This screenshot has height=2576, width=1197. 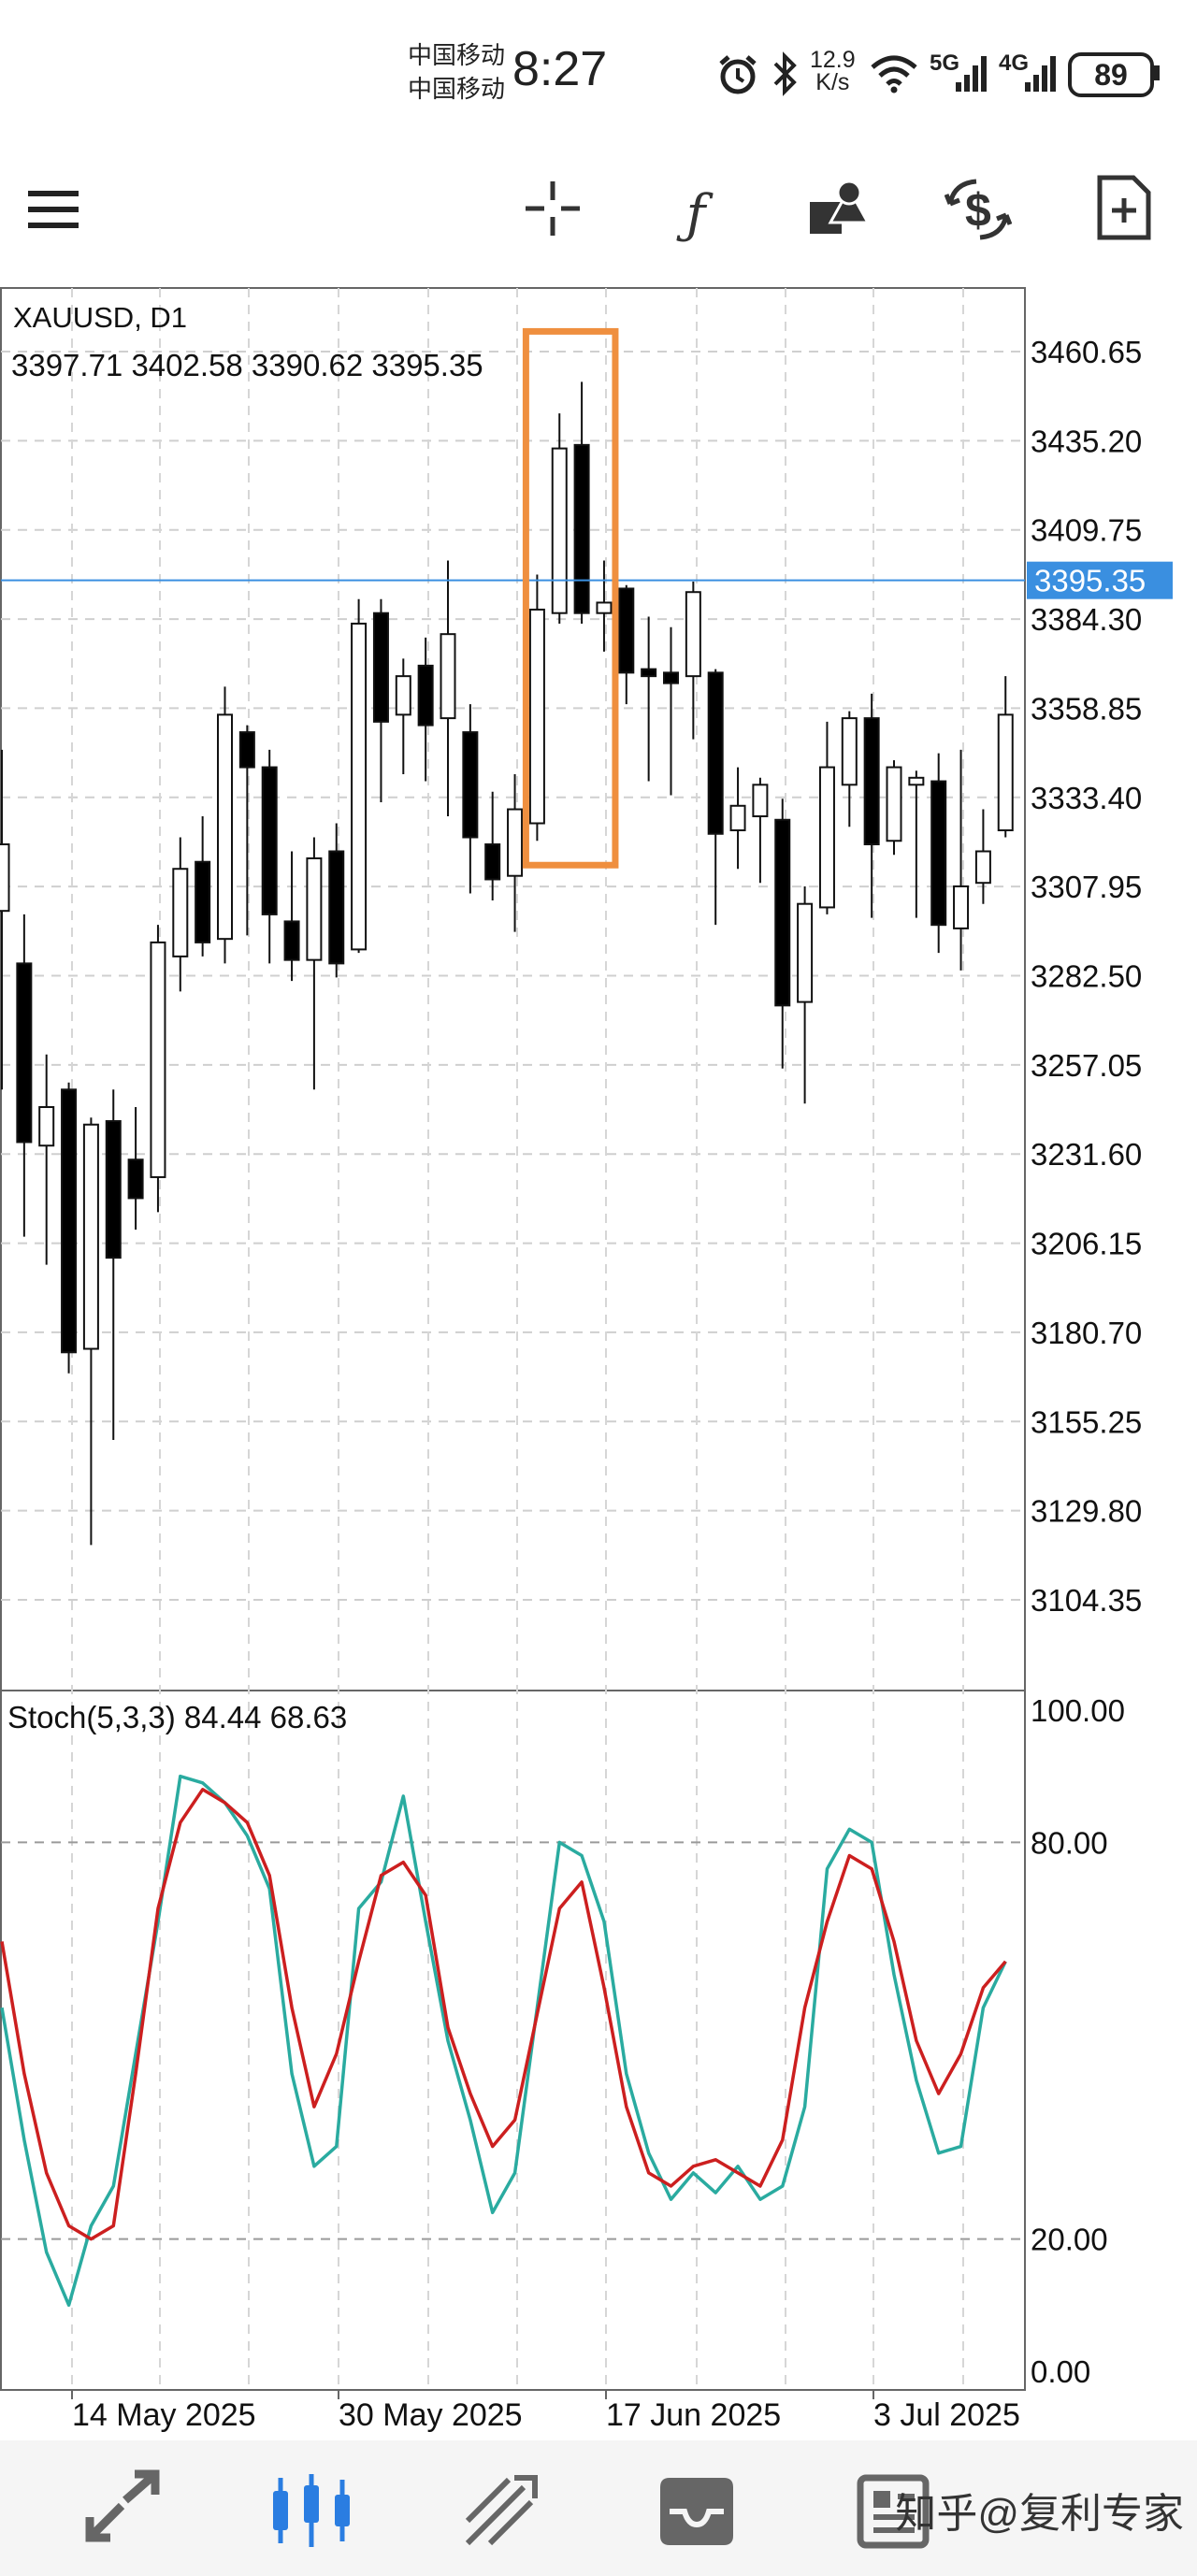 I want to click on status-bar: 中国移动 中国移动 8:27 12.9 K/s 5G 4G 89, so click(x=598, y=70).